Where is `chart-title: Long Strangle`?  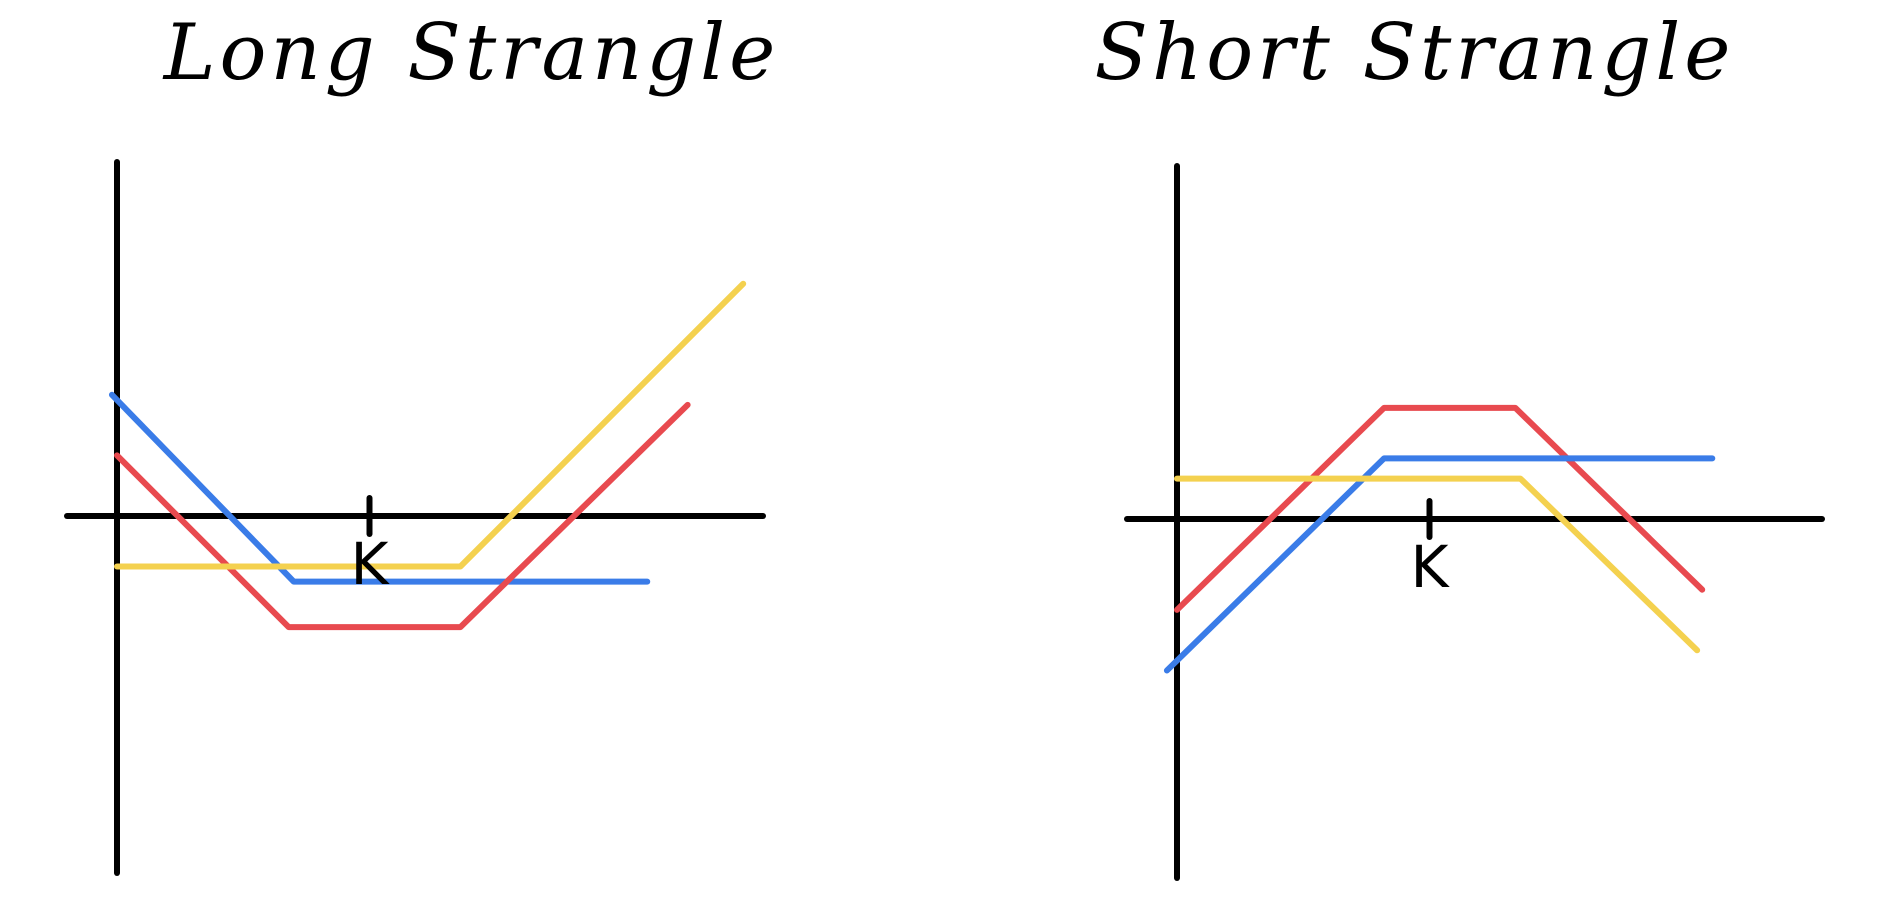
chart-title: Long Strangle is located at coordinates (471, 53).